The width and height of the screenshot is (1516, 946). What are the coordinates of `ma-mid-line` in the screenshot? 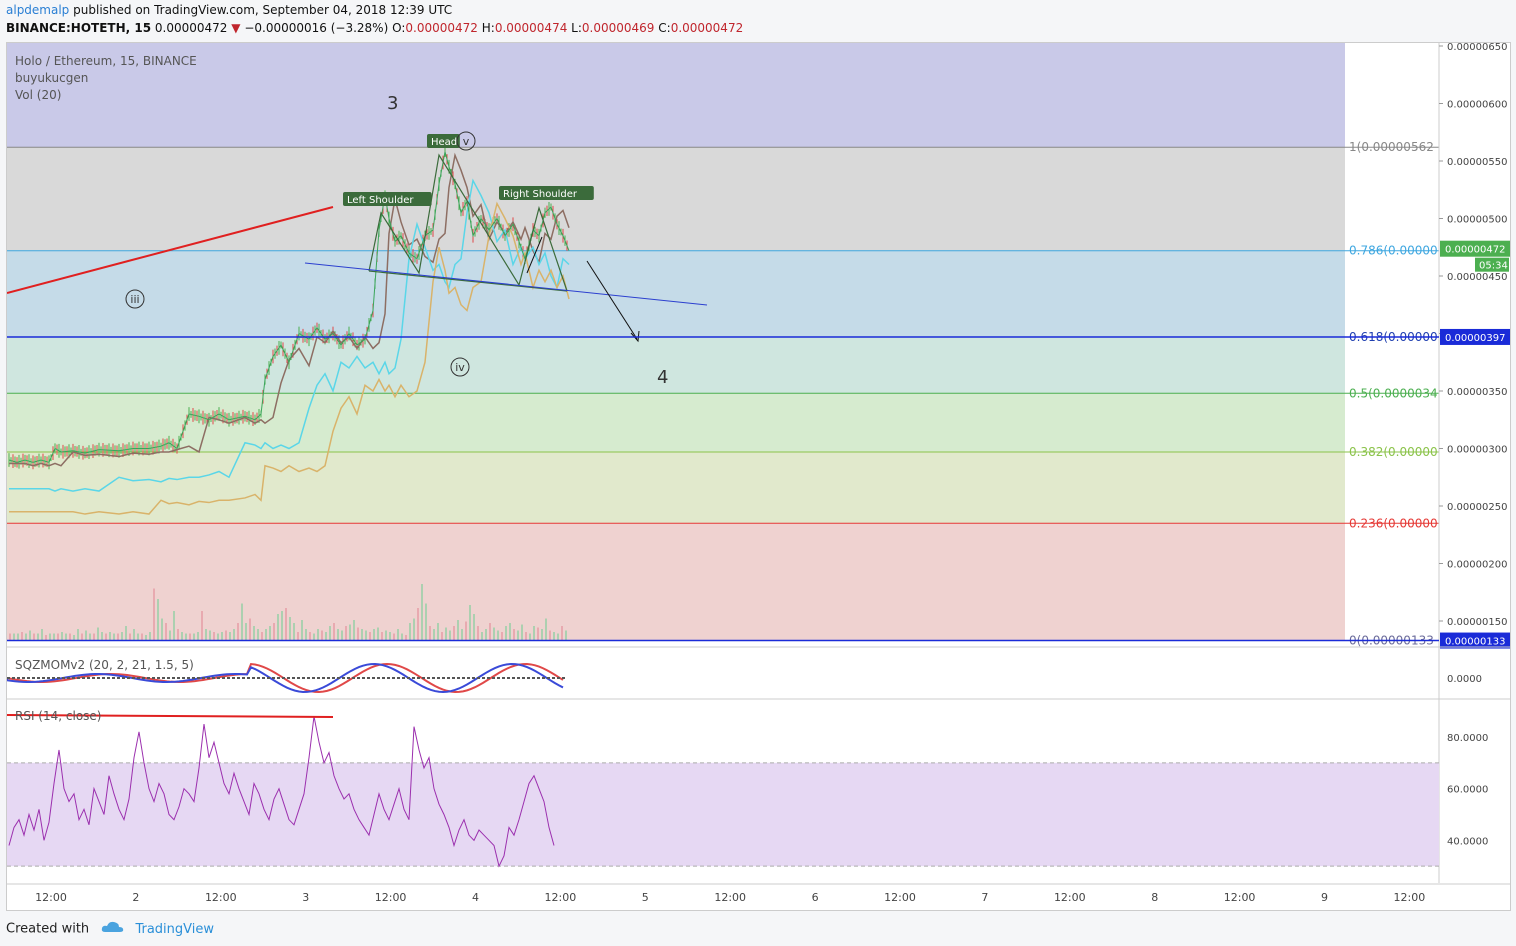 It's located at (289, 335).